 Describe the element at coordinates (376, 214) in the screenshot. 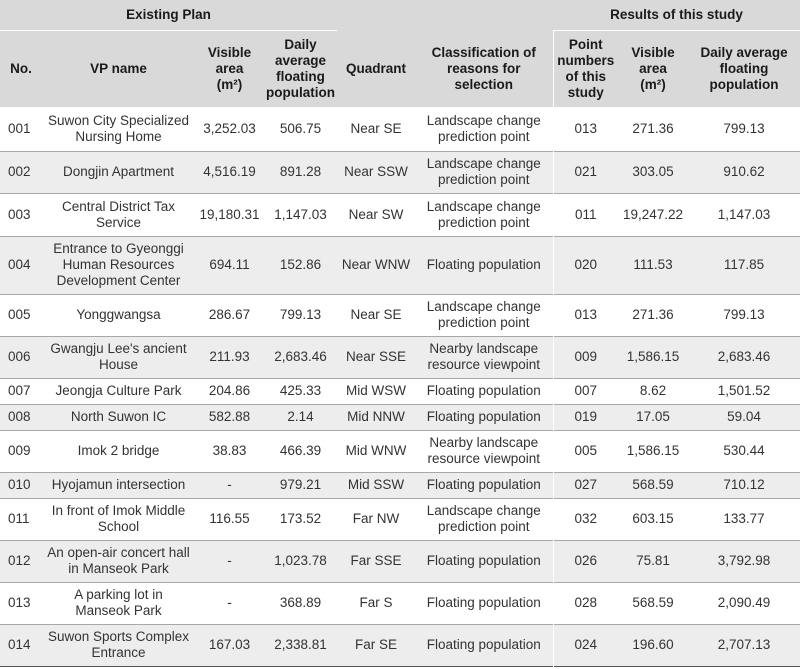

I see `cell-quadrant: Near SW` at that location.